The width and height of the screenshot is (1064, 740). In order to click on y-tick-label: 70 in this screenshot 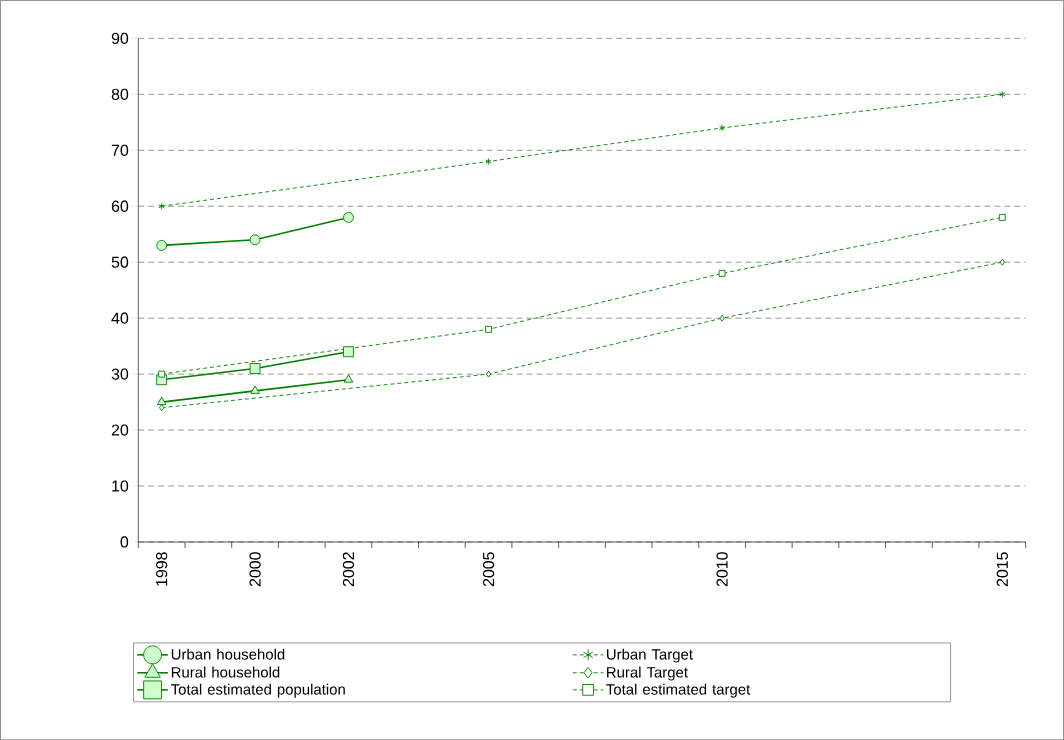, I will do `click(120, 150)`.